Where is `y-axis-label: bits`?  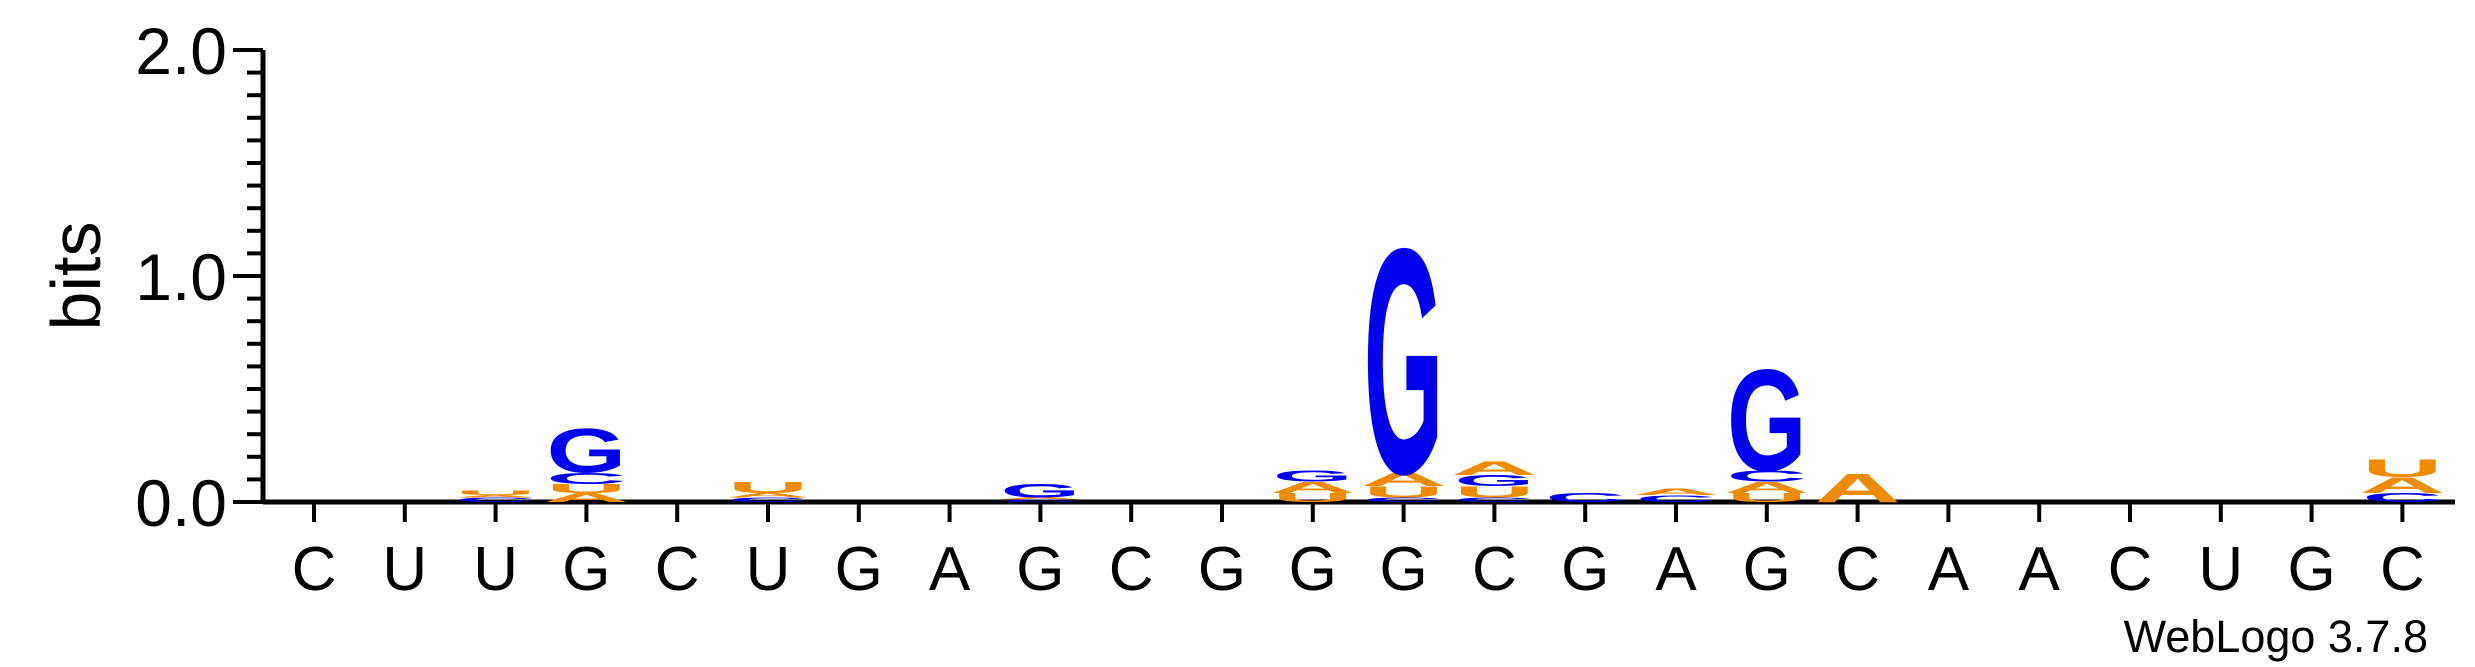
y-axis-label: bits is located at coordinates (76, 276).